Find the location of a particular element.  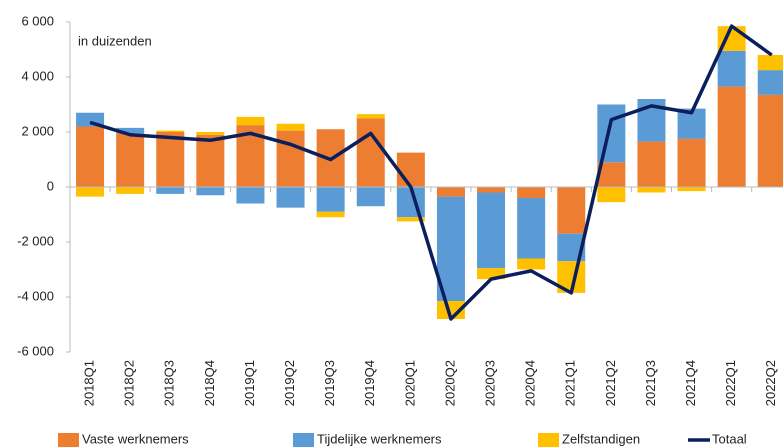

y-tick-label: 2 000 is located at coordinates (37, 130).